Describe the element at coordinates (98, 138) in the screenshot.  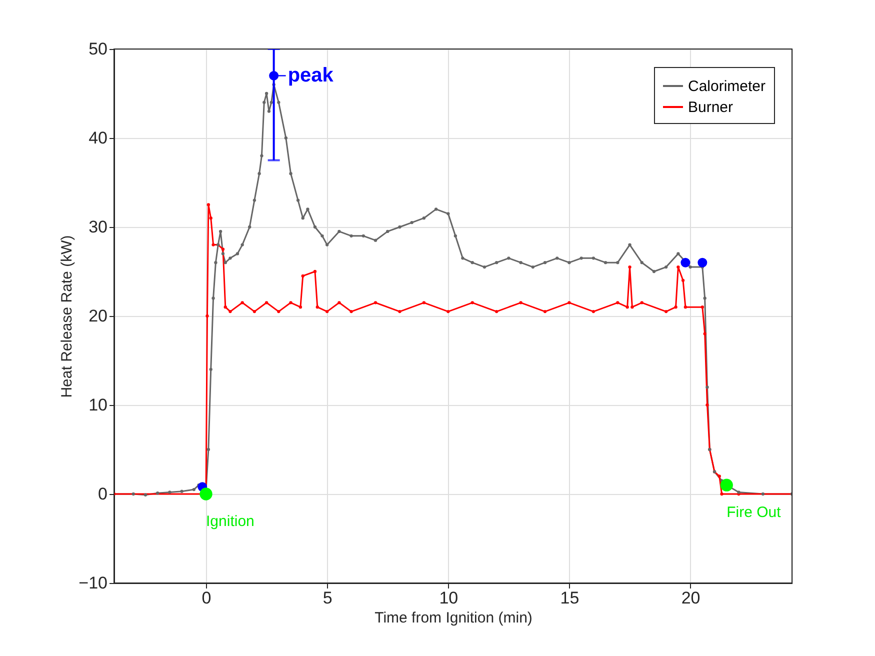
I see `y-tick-label: 40` at that location.